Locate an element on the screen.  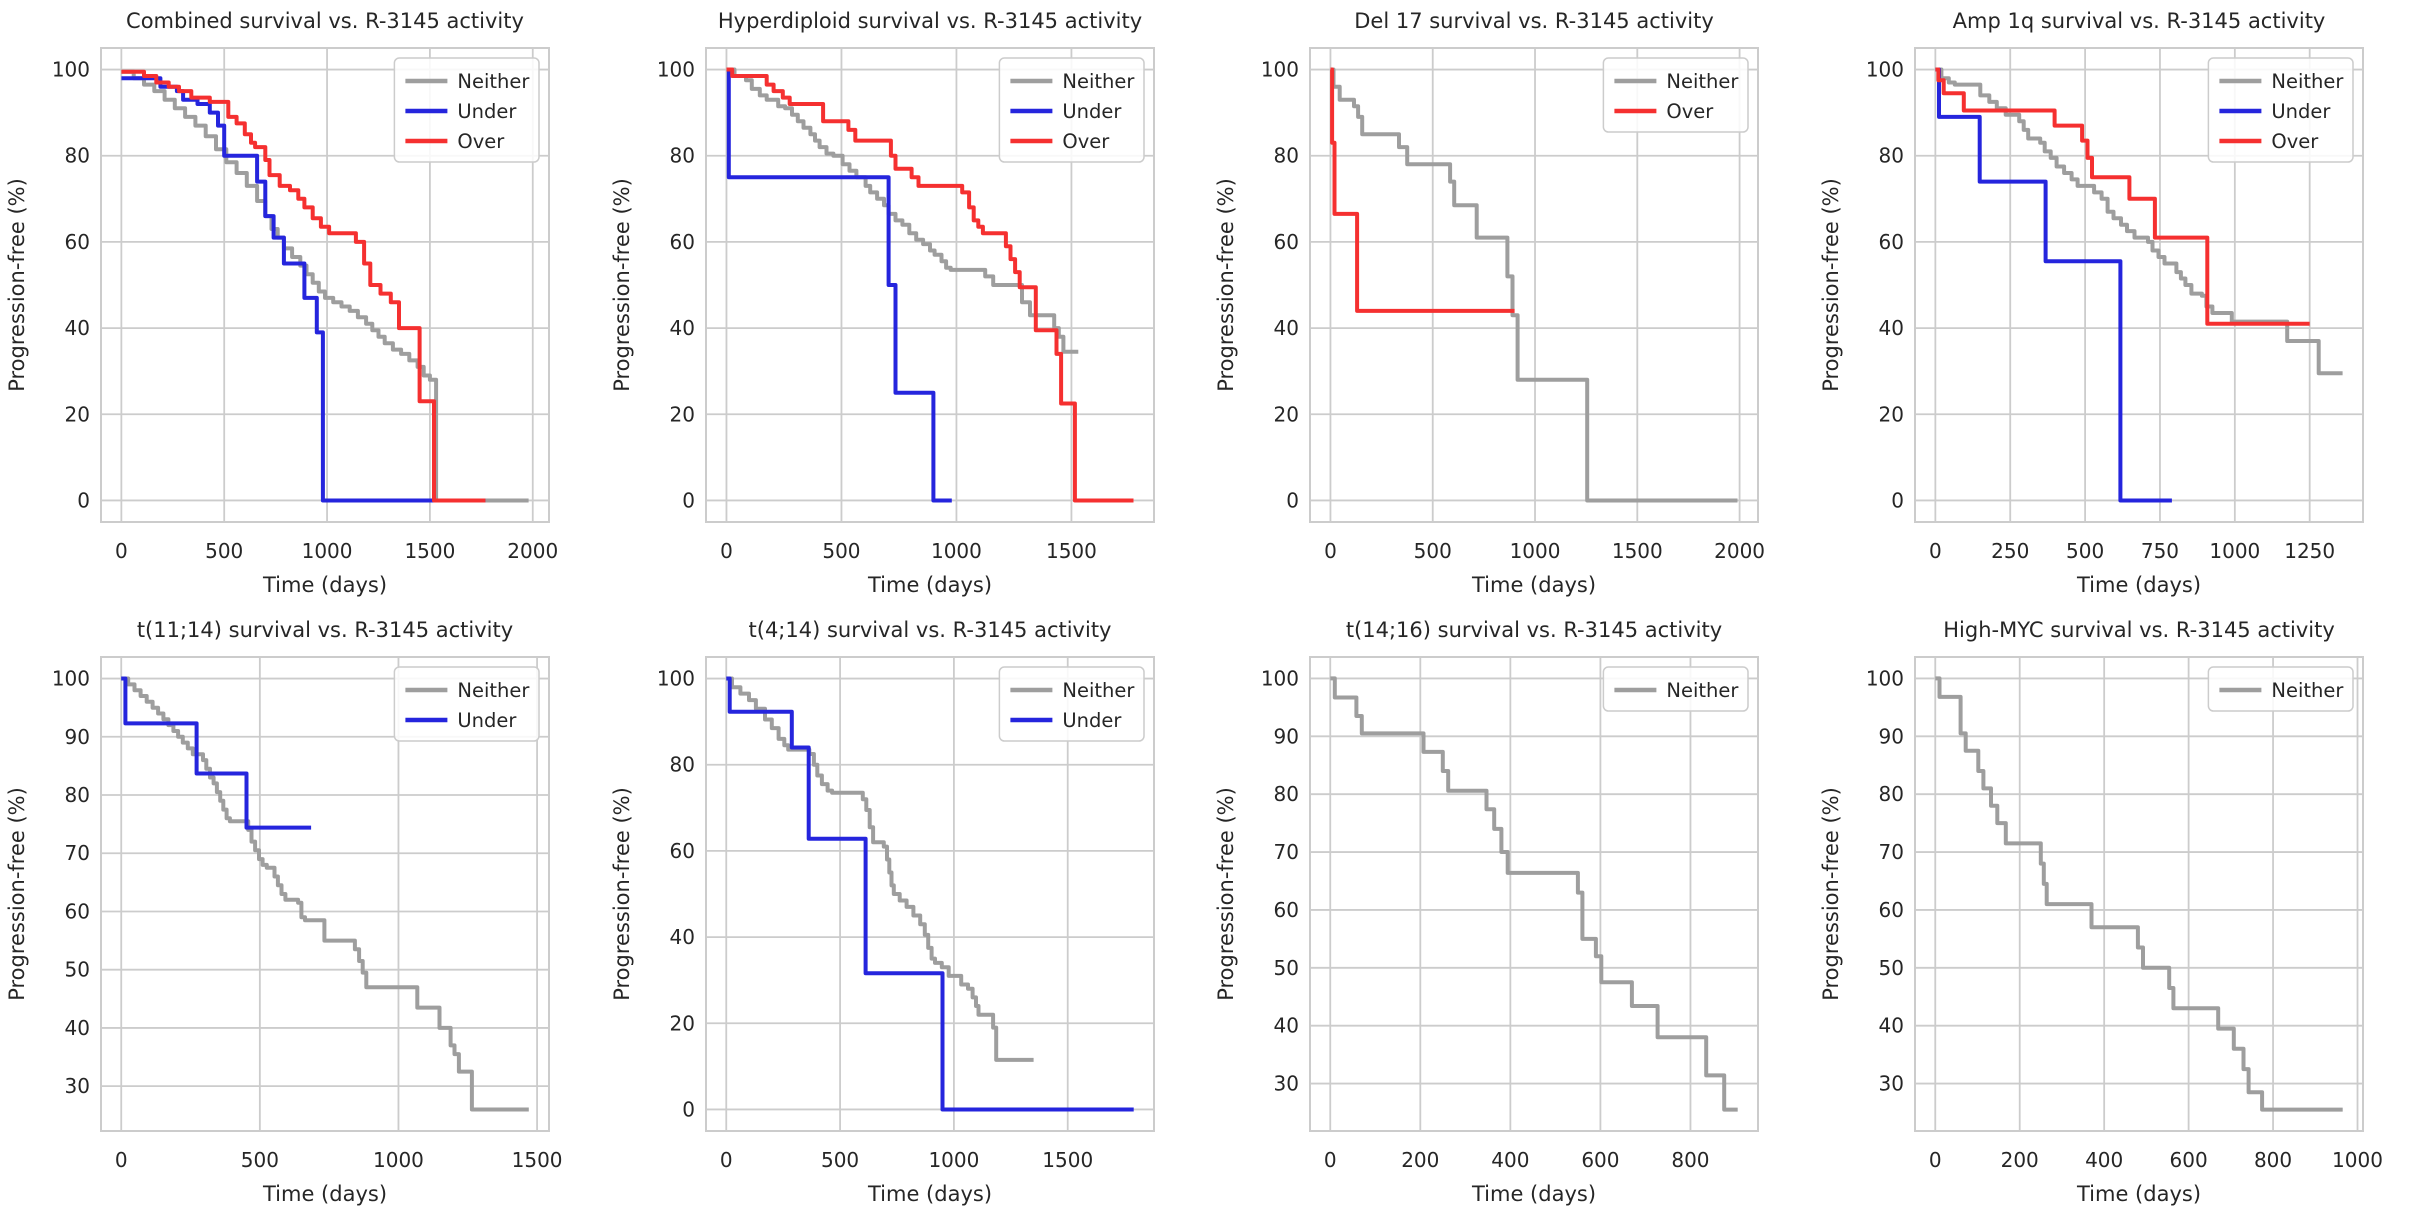
chart-title: t(11;14) survival vs. R-3145 activity is located at coordinates (325, 630).